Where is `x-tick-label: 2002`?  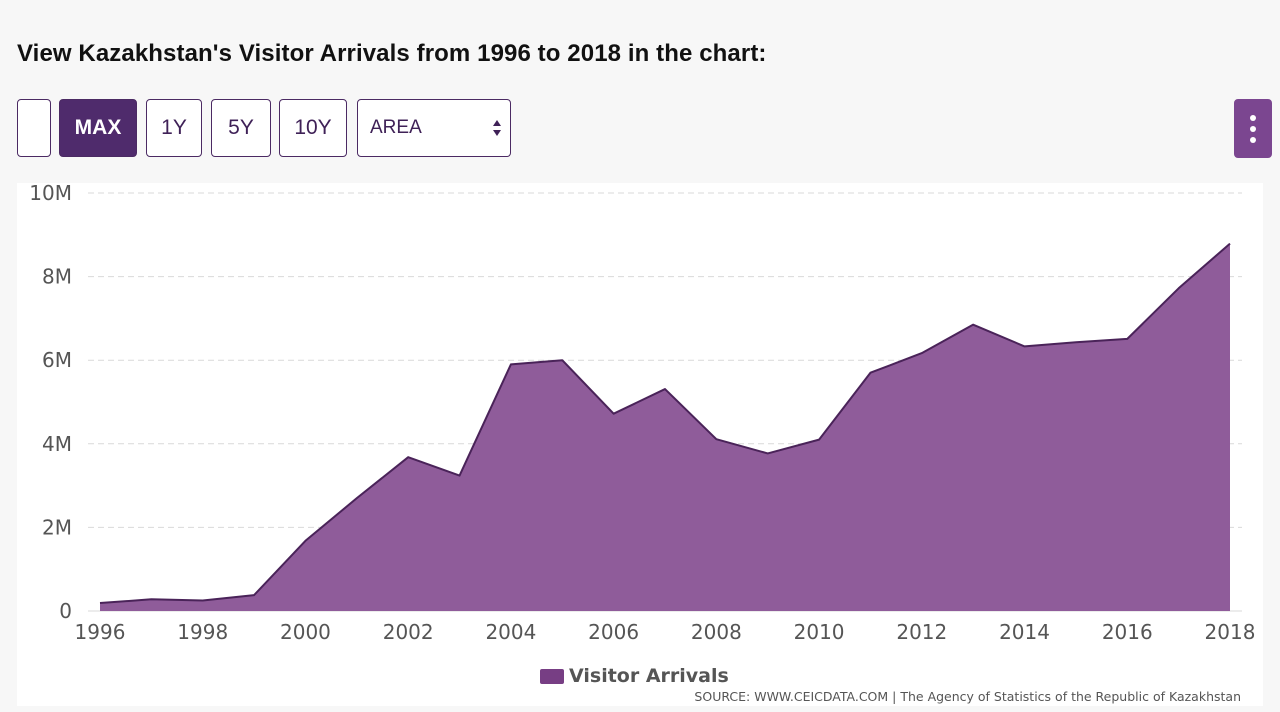 x-tick-label: 2002 is located at coordinates (408, 632).